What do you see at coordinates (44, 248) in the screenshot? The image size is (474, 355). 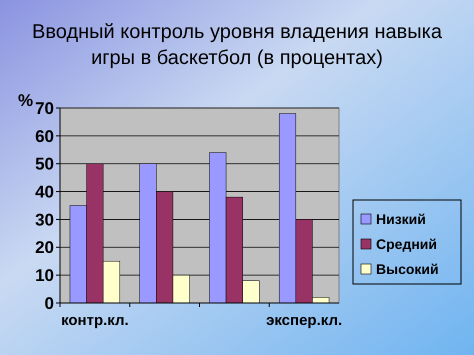 I see `y-tick-label: 20` at bounding box center [44, 248].